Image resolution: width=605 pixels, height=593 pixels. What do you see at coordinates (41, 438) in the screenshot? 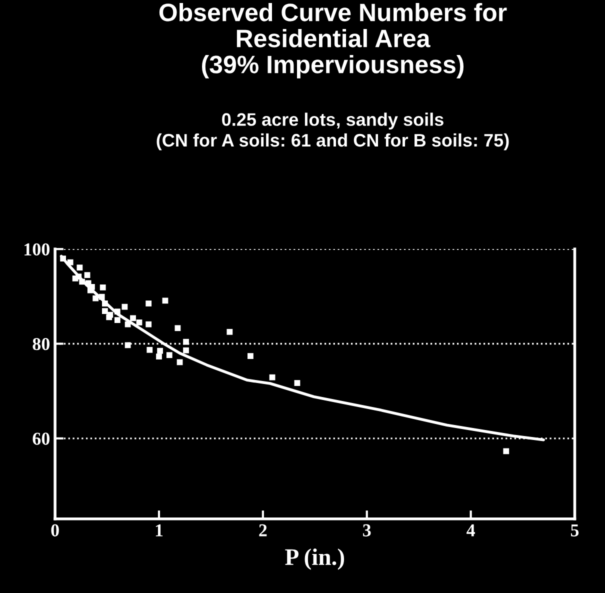
I see `y-tick-label: 60` at bounding box center [41, 438].